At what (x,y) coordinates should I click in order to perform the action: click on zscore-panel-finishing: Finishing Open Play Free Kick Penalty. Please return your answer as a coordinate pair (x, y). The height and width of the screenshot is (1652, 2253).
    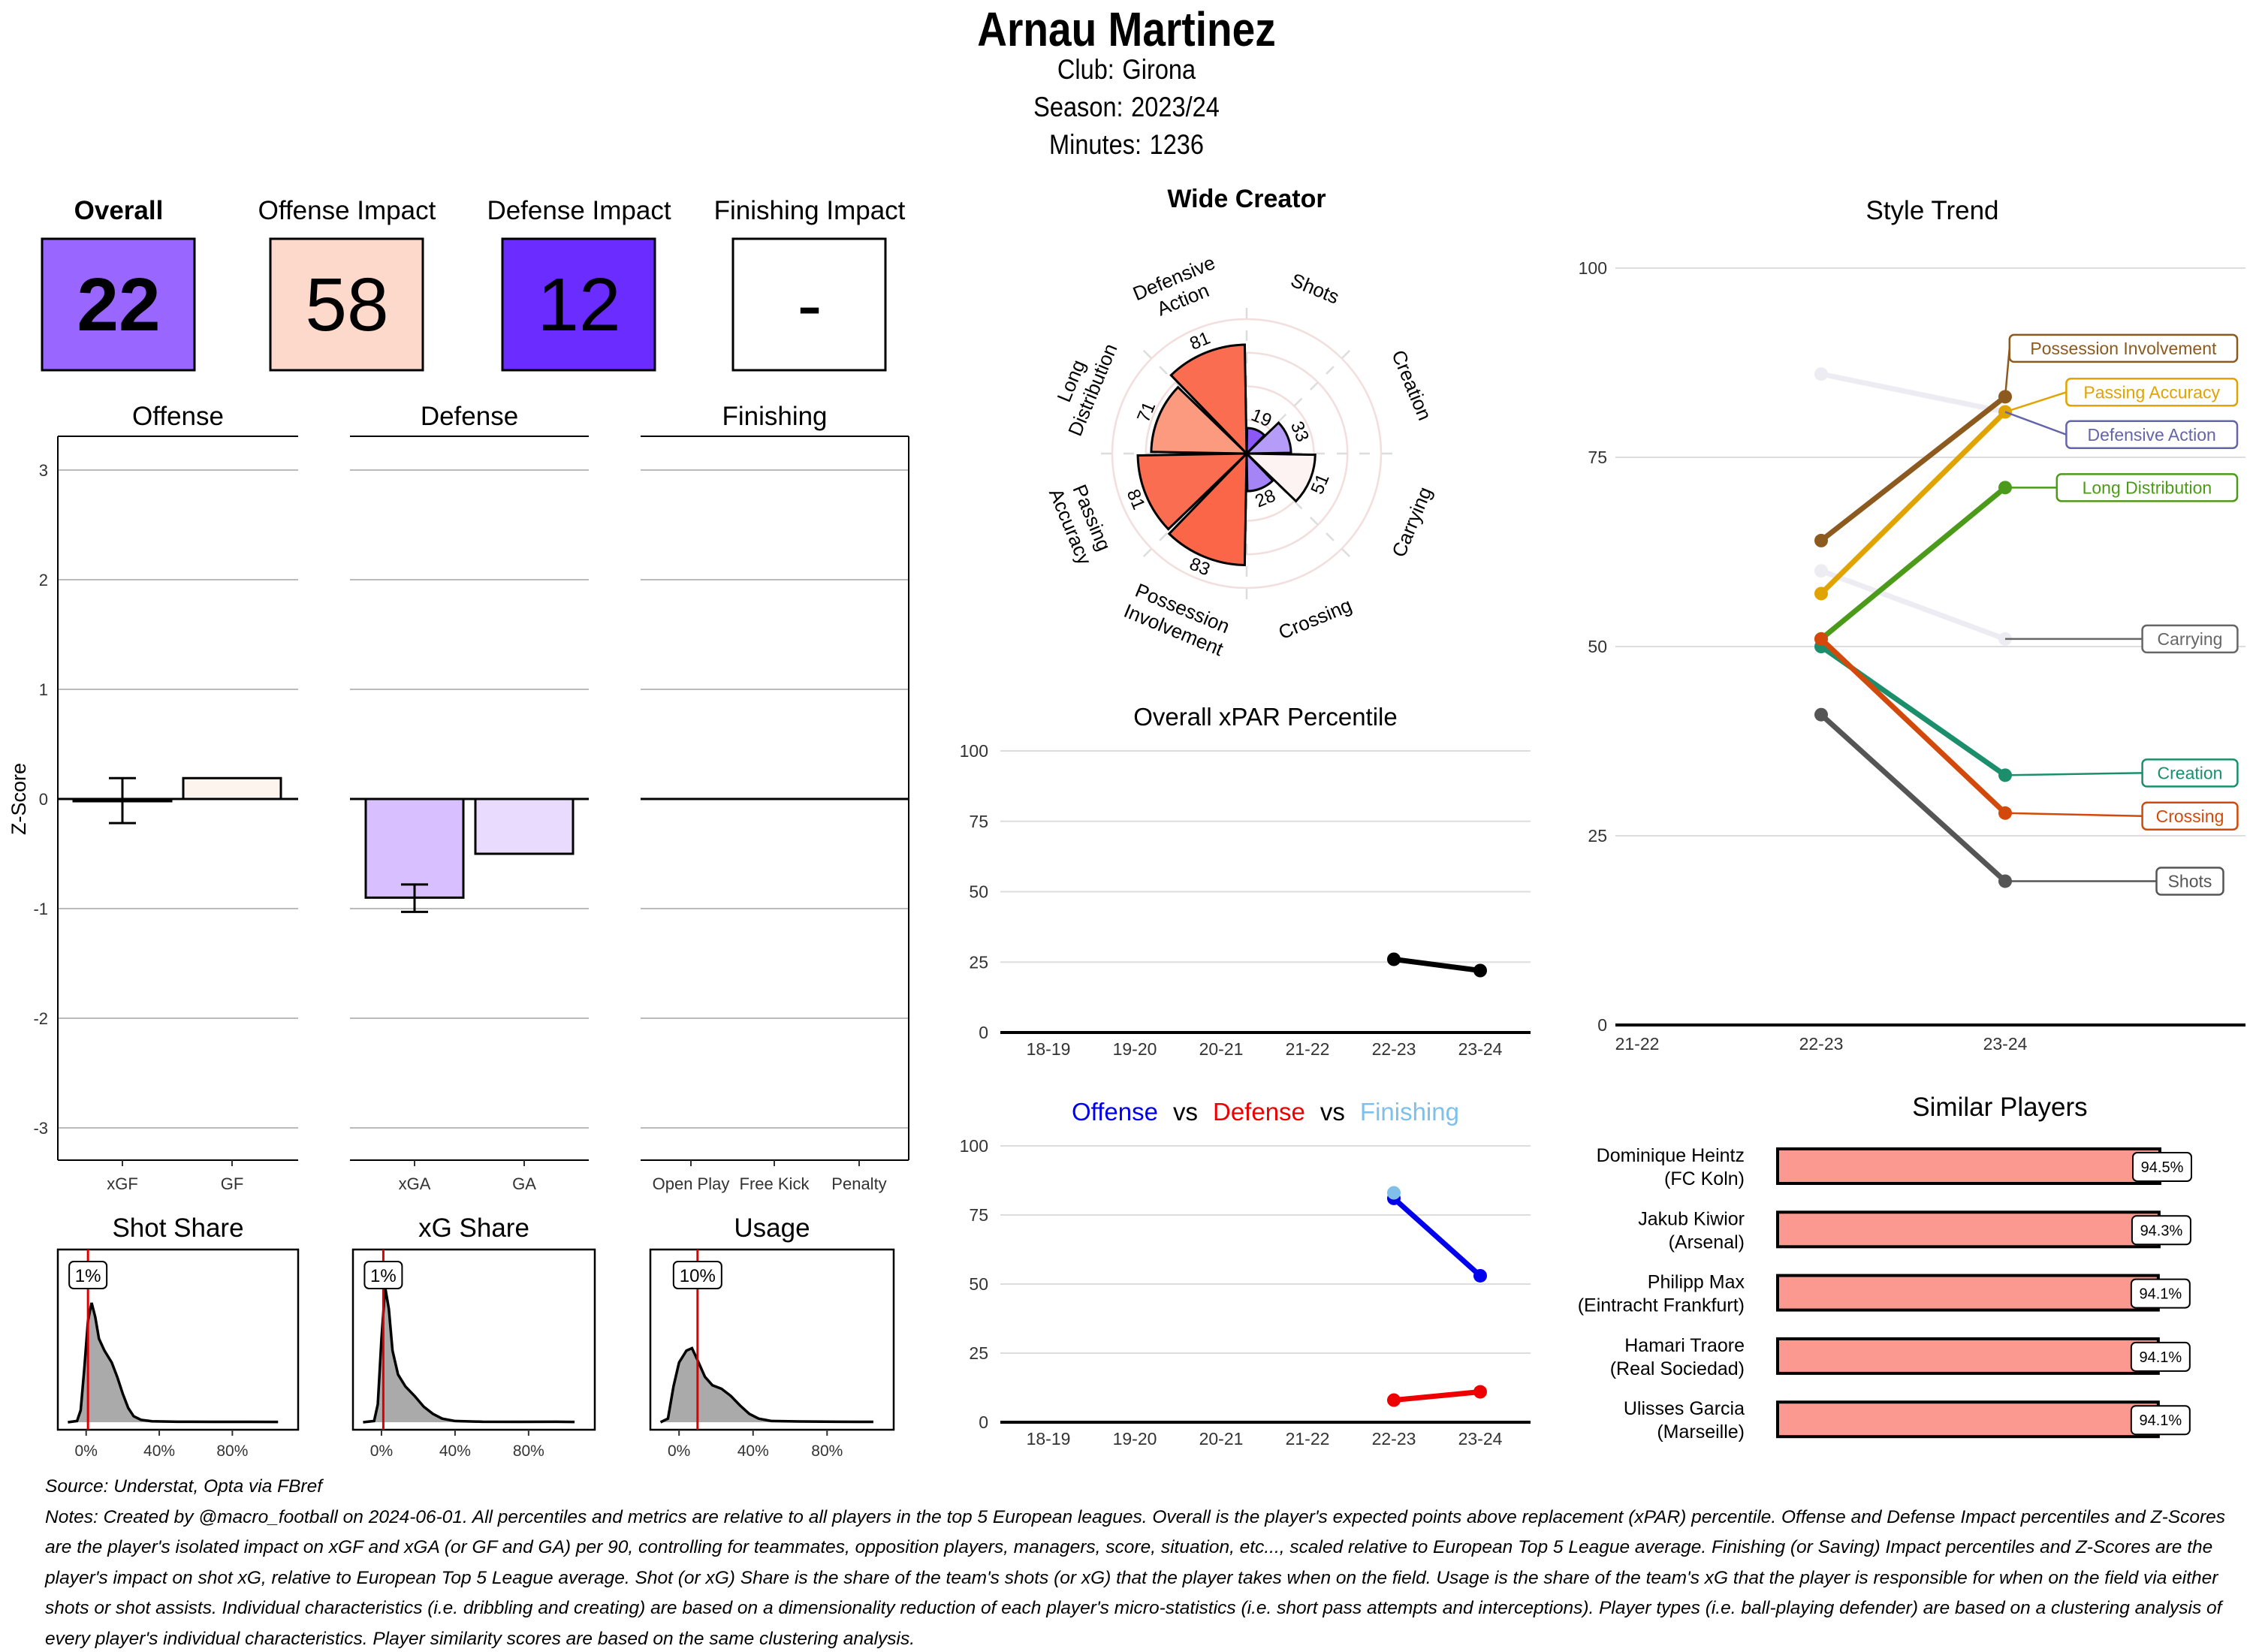
    Looking at the image, I should click on (775, 797).